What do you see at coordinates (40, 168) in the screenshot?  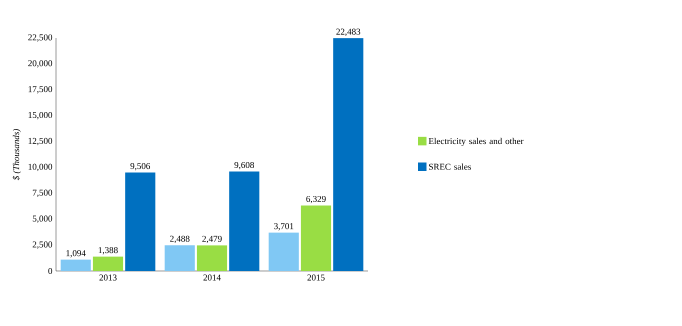 I see `y-tick-label: 10,000` at bounding box center [40, 168].